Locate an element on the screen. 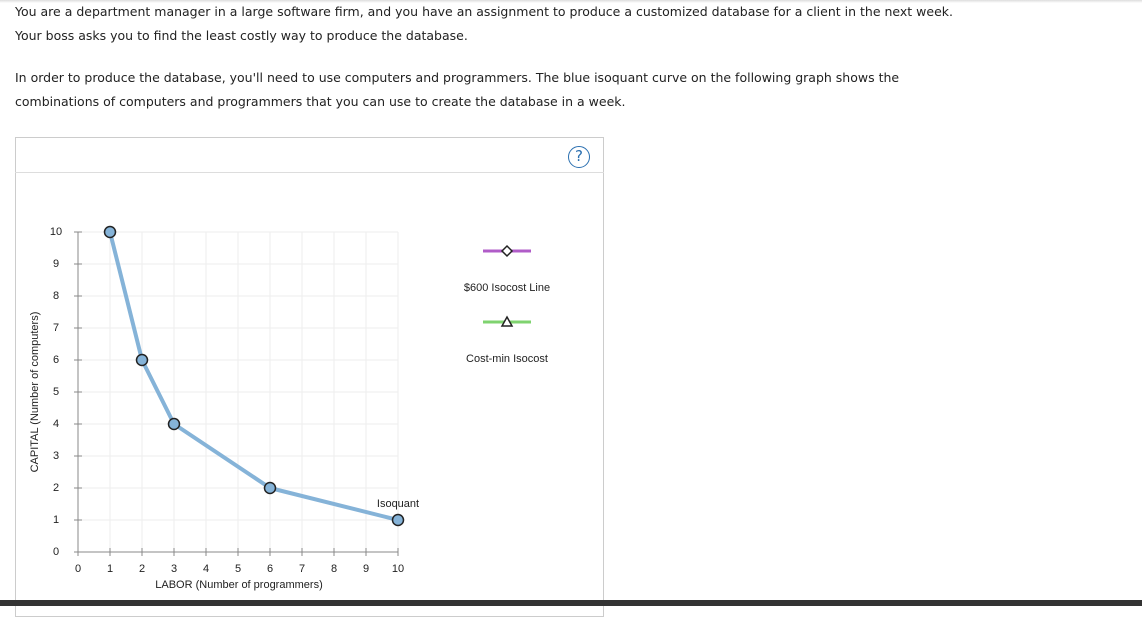  tool-label: Cost-min Isocost is located at coordinates (507, 359).